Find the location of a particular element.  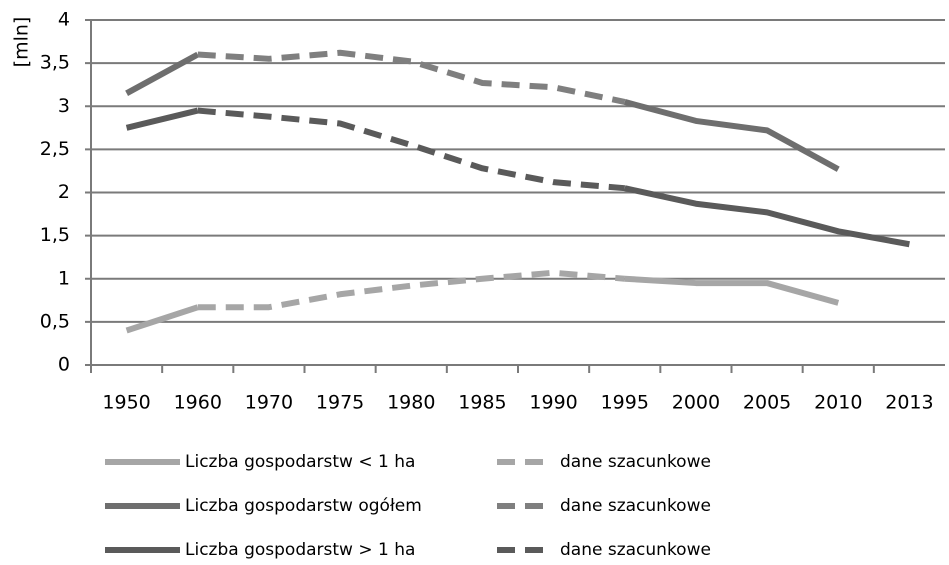

y-tick-label: 2 is located at coordinates (64, 192).